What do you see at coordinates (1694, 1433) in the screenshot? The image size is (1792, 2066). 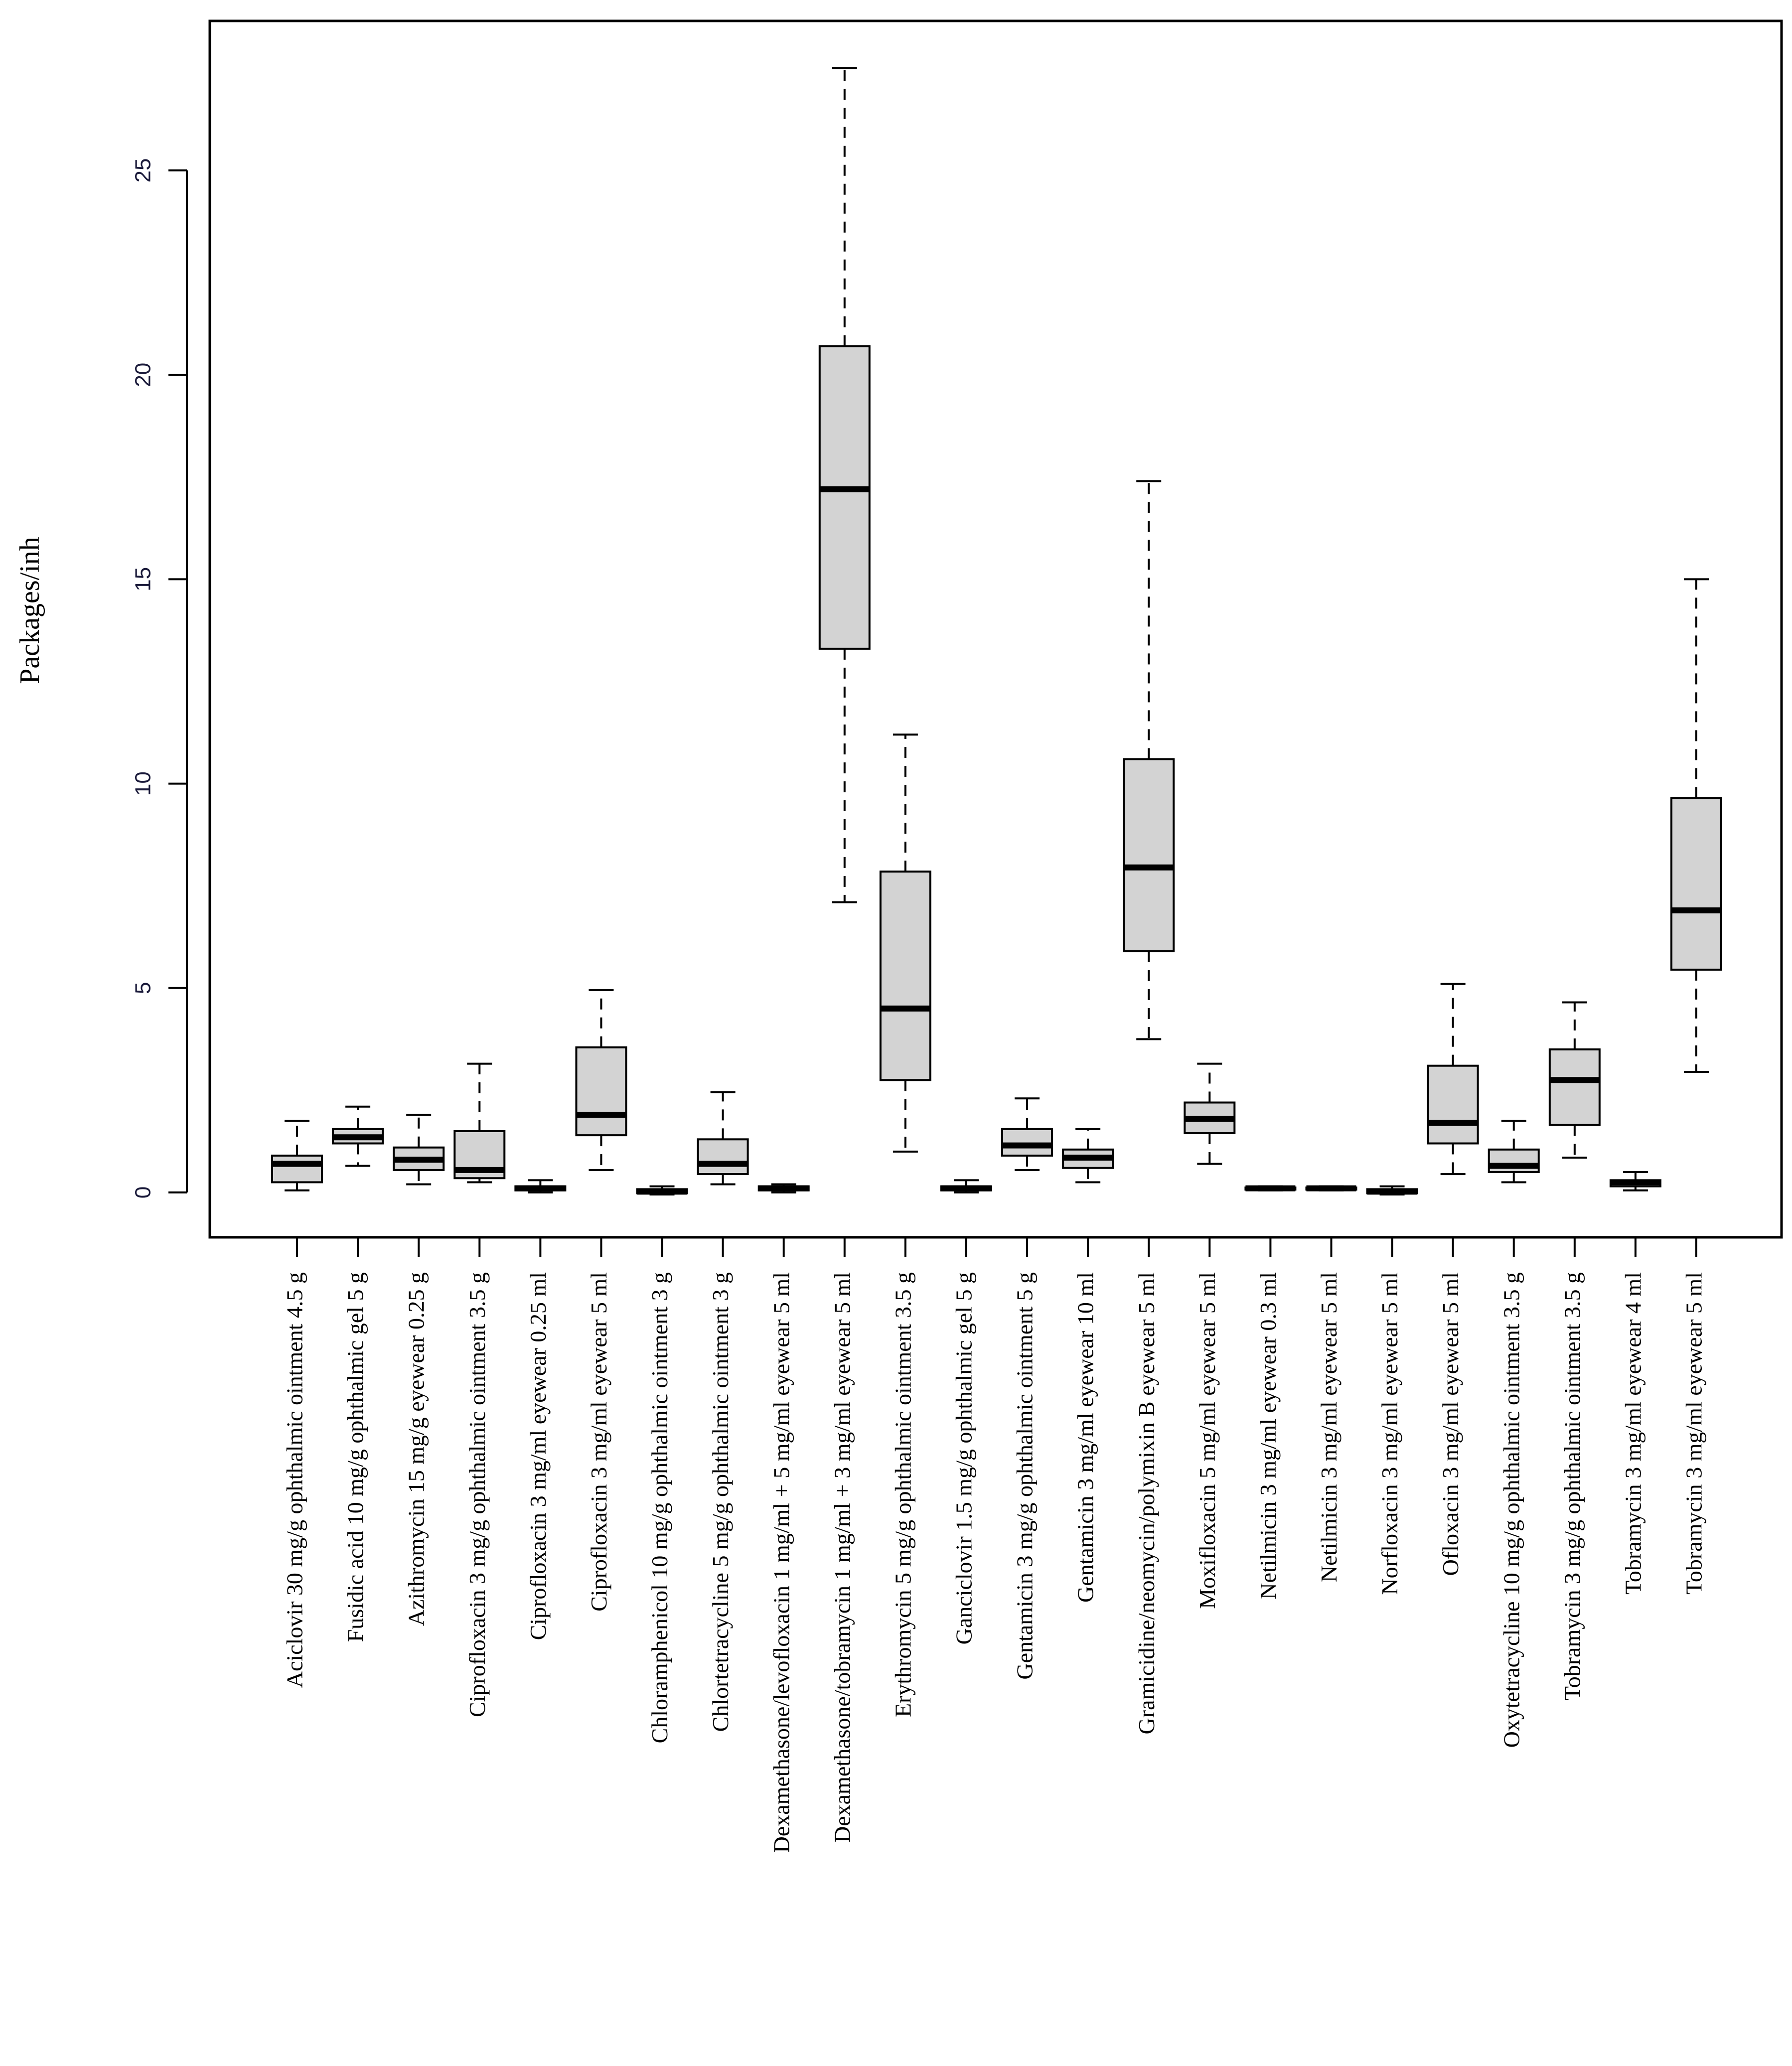 I see `x-tick-label: Tobramycin 3 mg/ml eyewear 5 ml` at bounding box center [1694, 1433].